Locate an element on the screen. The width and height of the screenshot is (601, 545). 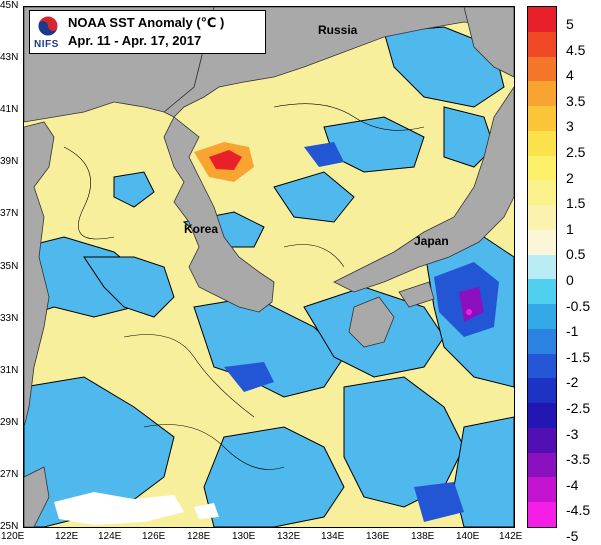
lon-label-130e: 130E is located at coordinates (244, 536).